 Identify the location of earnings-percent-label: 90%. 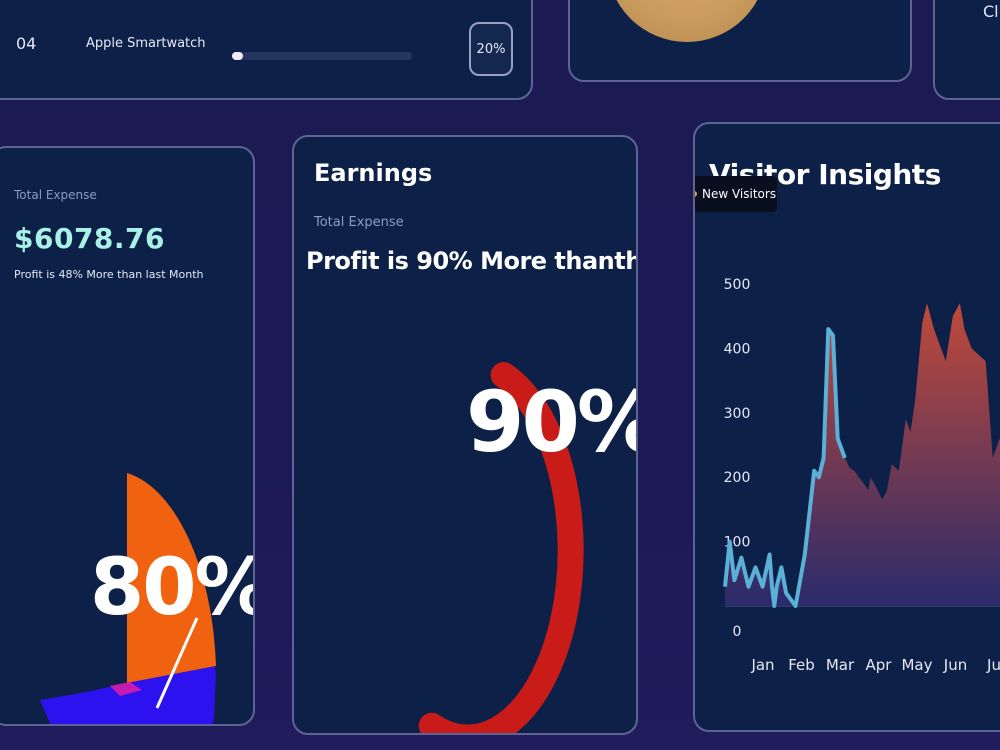
(551, 422).